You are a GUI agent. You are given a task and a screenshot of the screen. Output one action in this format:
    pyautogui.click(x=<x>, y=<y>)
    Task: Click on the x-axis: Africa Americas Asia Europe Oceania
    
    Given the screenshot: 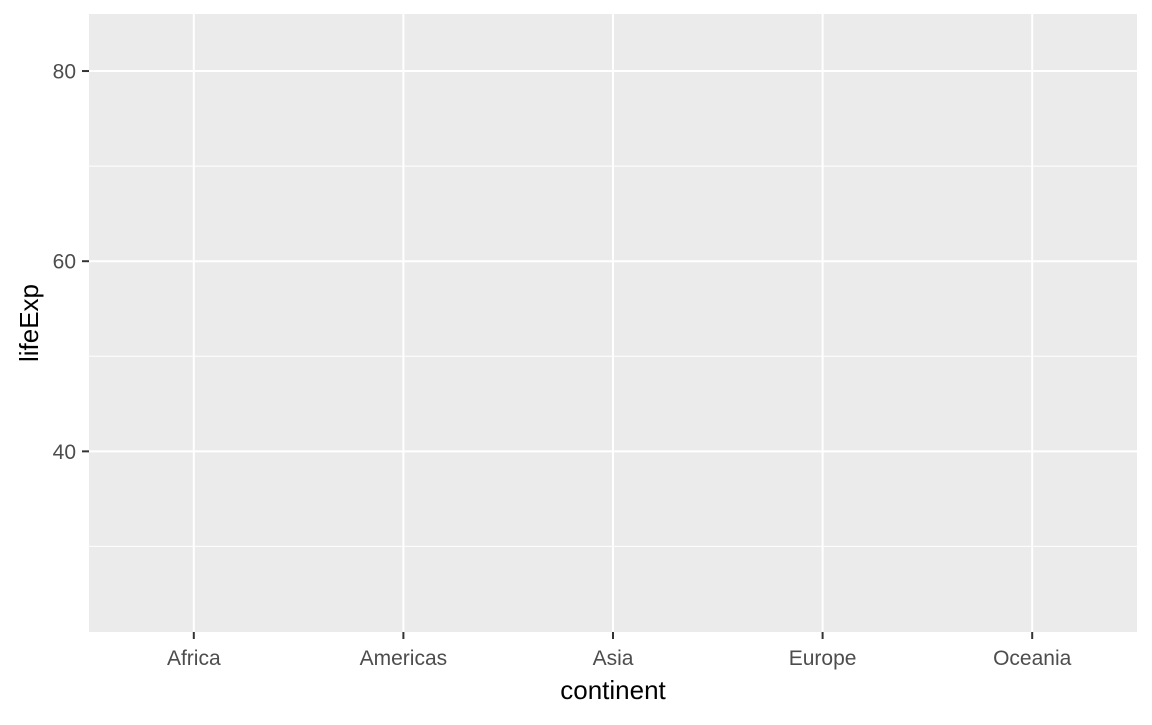 What is the action you would take?
    pyautogui.click(x=619, y=651)
    